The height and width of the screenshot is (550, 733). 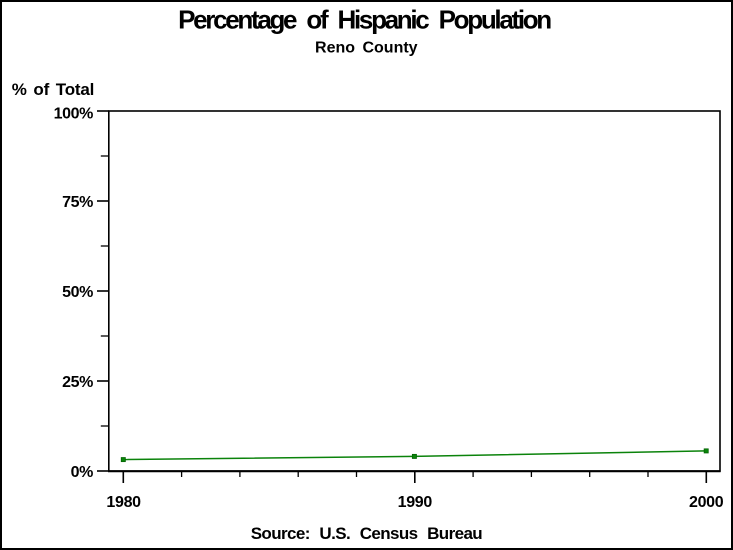 I want to click on svg-text: Source: U.S. Census Bureau, so click(x=367, y=533).